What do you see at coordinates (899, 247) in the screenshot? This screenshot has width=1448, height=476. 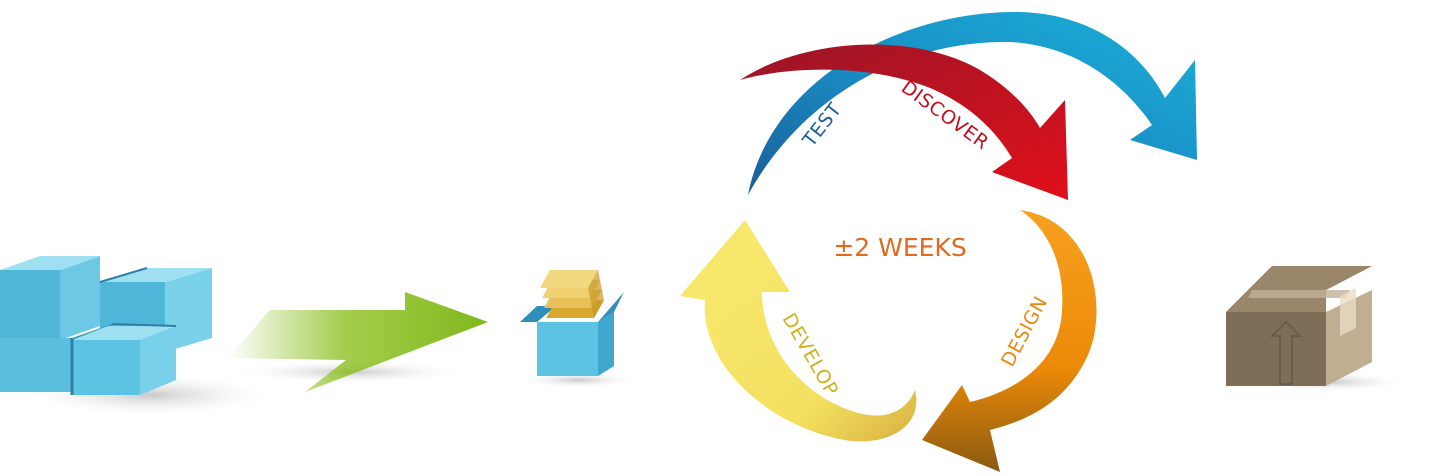 I see `iteration-duration-label: ±2 WEEKS` at bounding box center [899, 247].